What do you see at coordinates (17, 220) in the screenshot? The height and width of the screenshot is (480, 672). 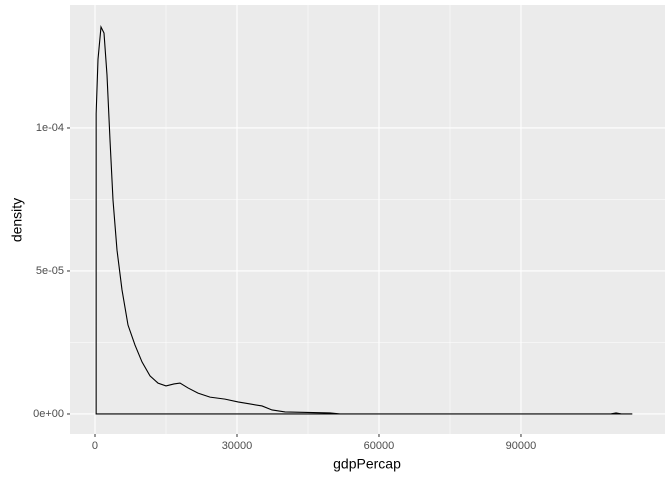 I see `y-axis-title: density` at bounding box center [17, 220].